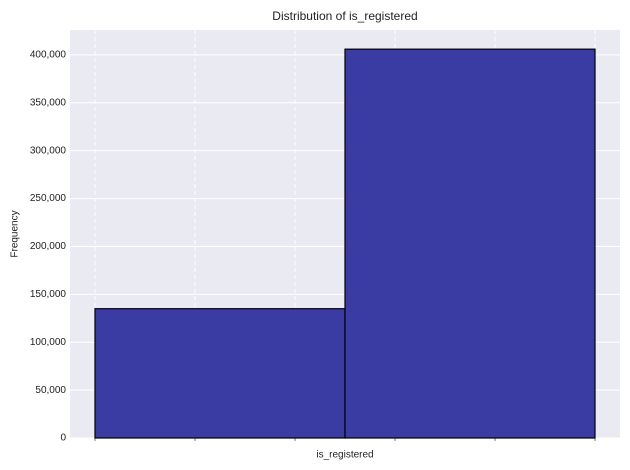 The width and height of the screenshot is (630, 470). Describe the element at coordinates (220, 373) in the screenshot. I see `bar` at that location.